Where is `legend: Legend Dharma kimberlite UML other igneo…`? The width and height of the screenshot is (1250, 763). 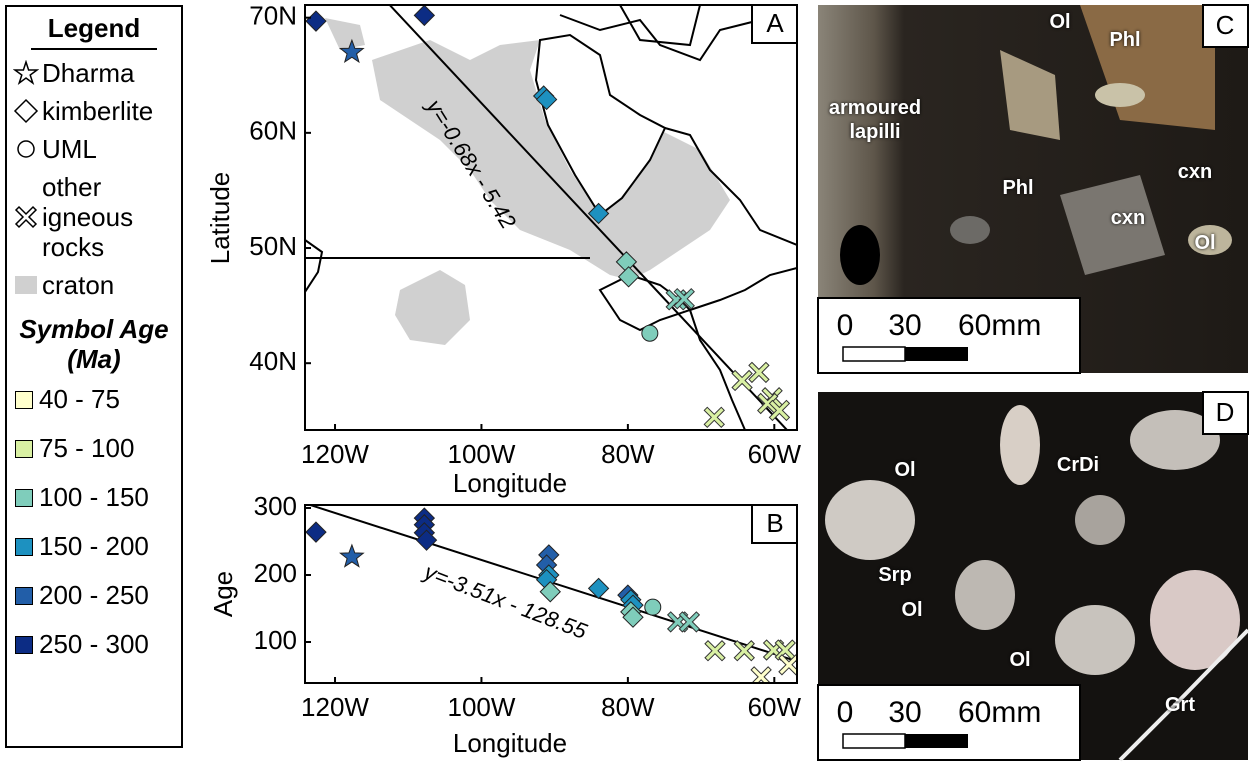
legend: Legend Dharma kimberlite UML other igneo… is located at coordinates (94, 376).